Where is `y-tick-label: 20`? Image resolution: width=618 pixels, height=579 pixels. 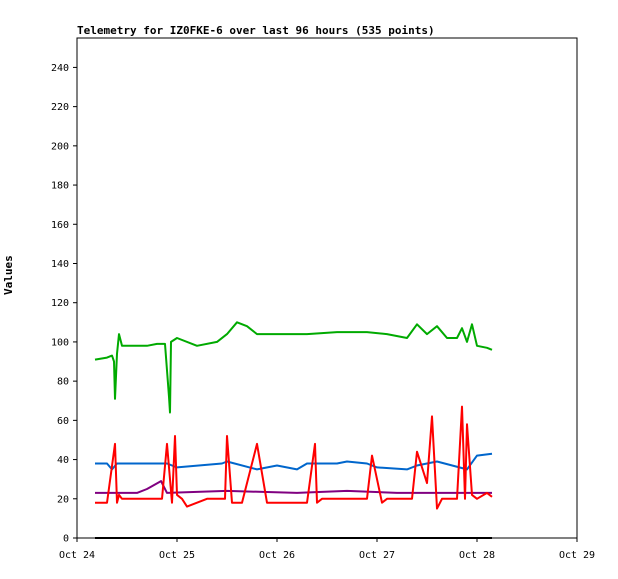 y-tick-label: 20 is located at coordinates (63, 499).